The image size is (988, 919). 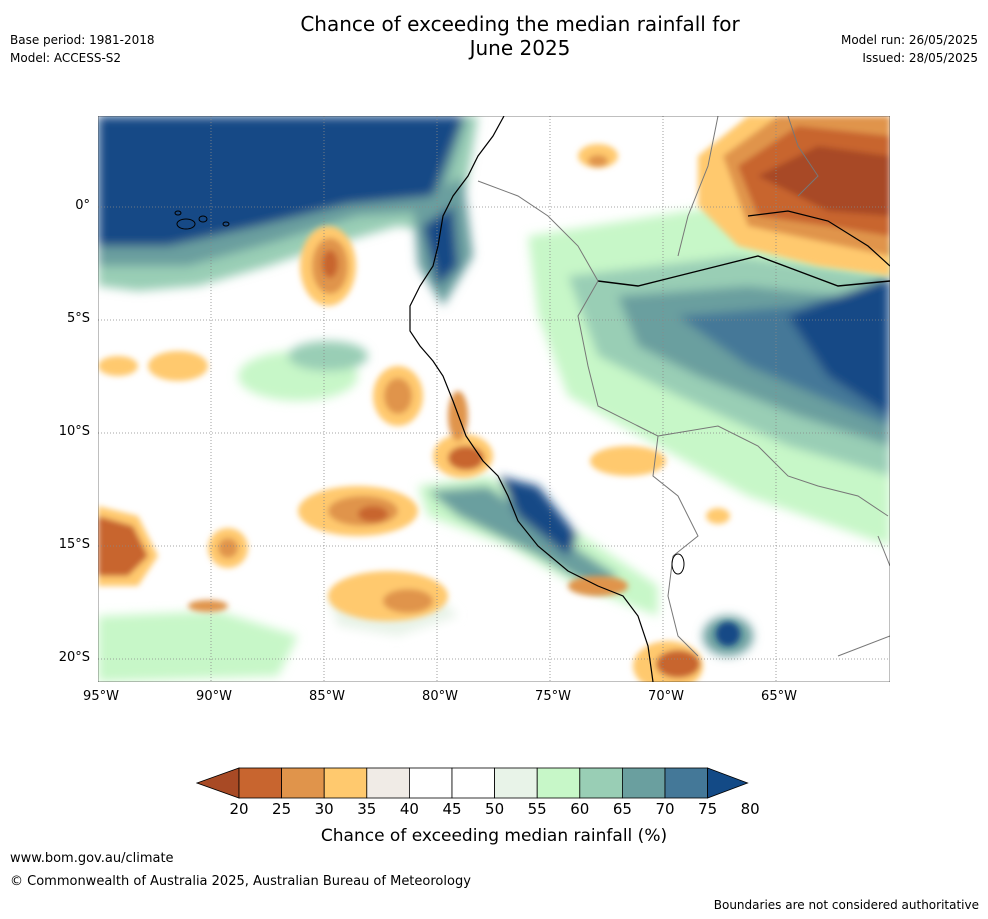 What do you see at coordinates (214, 696) in the screenshot?
I see `lon-tick-1: 90°W` at bounding box center [214, 696].